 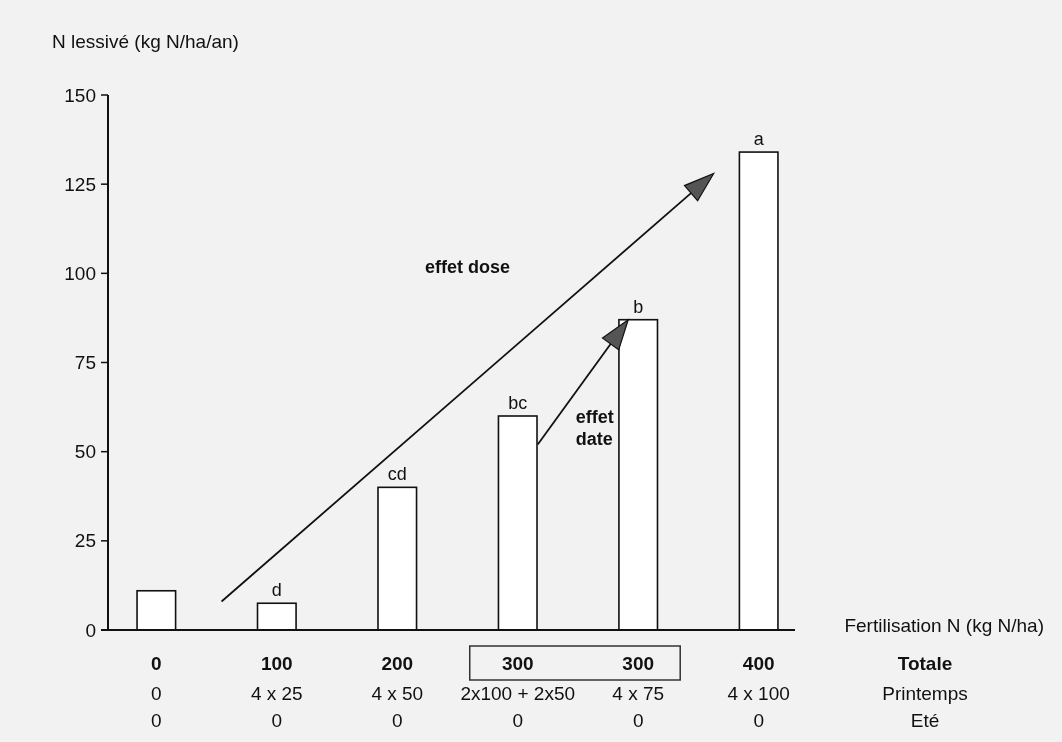 What do you see at coordinates (638, 306) in the screenshot?
I see `data-label: b` at bounding box center [638, 306].